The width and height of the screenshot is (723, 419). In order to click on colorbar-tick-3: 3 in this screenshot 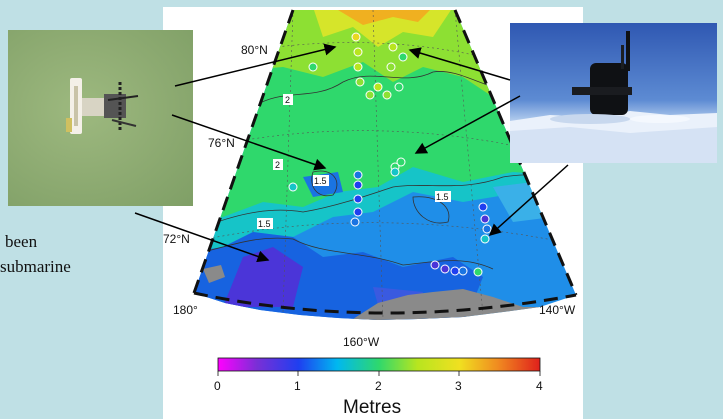, I will do `click(458, 386)`.